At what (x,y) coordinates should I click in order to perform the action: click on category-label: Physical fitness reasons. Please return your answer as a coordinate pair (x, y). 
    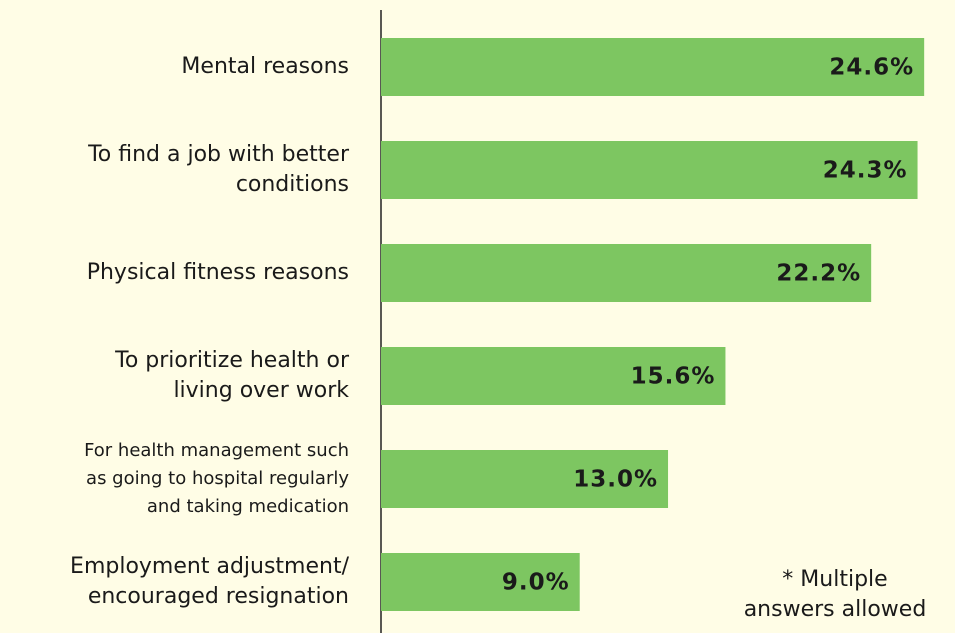
    Looking at the image, I should click on (217, 272).